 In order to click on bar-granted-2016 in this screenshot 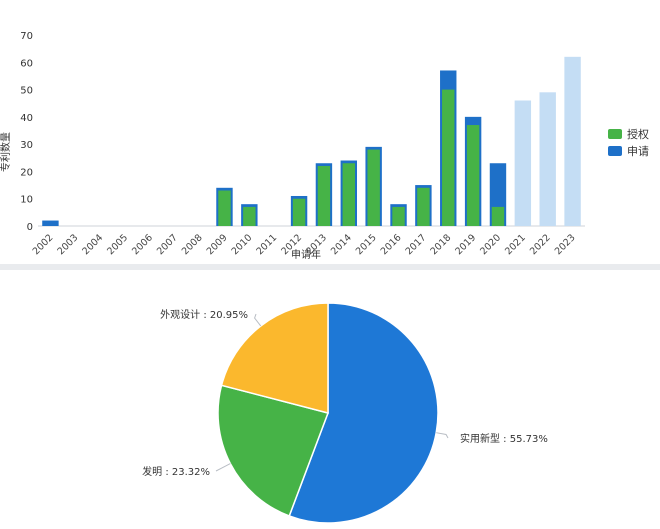, I will do `click(398, 216)`.